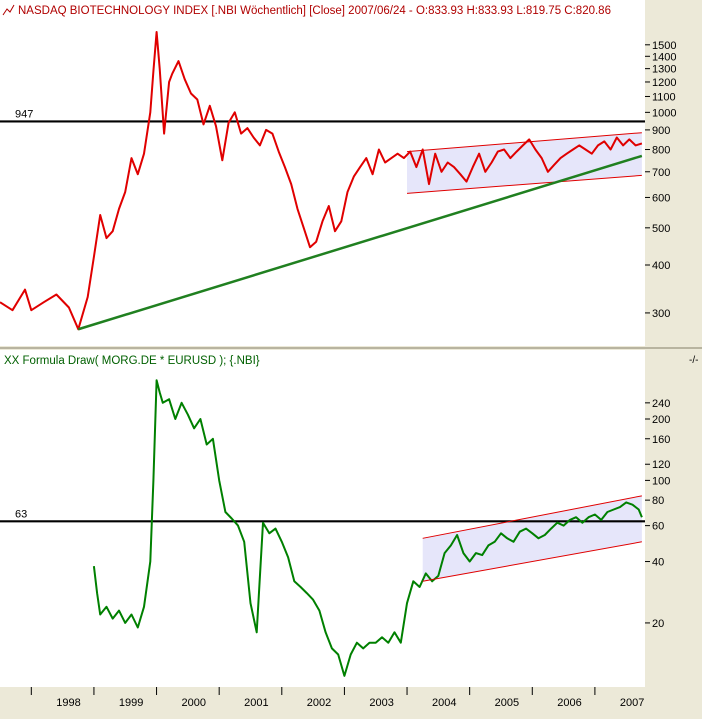 This screenshot has width=702, height=719. What do you see at coordinates (21, 514) in the screenshot?
I see `horizontal-level-label: 63` at bounding box center [21, 514].